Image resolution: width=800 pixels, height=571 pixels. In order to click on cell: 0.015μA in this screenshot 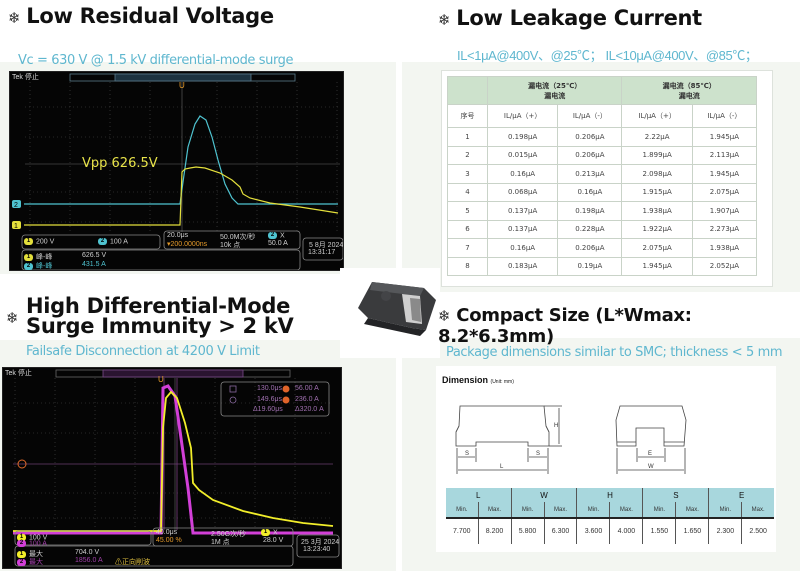, I will do `click(522, 155)`.